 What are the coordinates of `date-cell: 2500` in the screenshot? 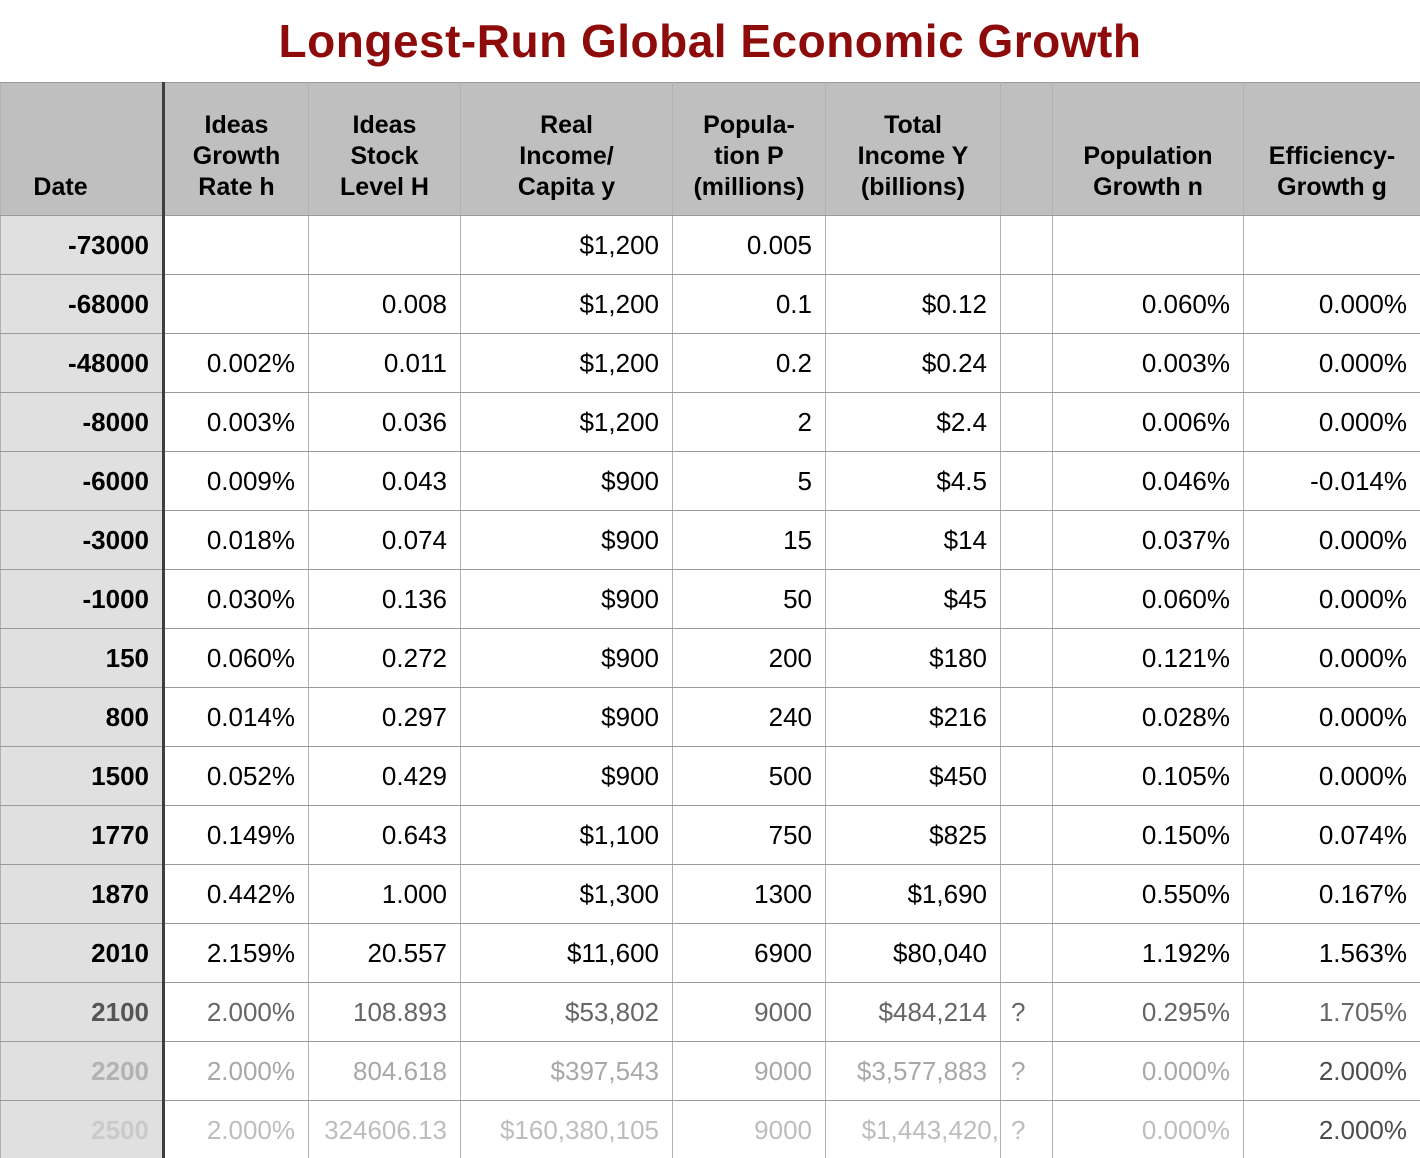 It's located at (82, 1129).